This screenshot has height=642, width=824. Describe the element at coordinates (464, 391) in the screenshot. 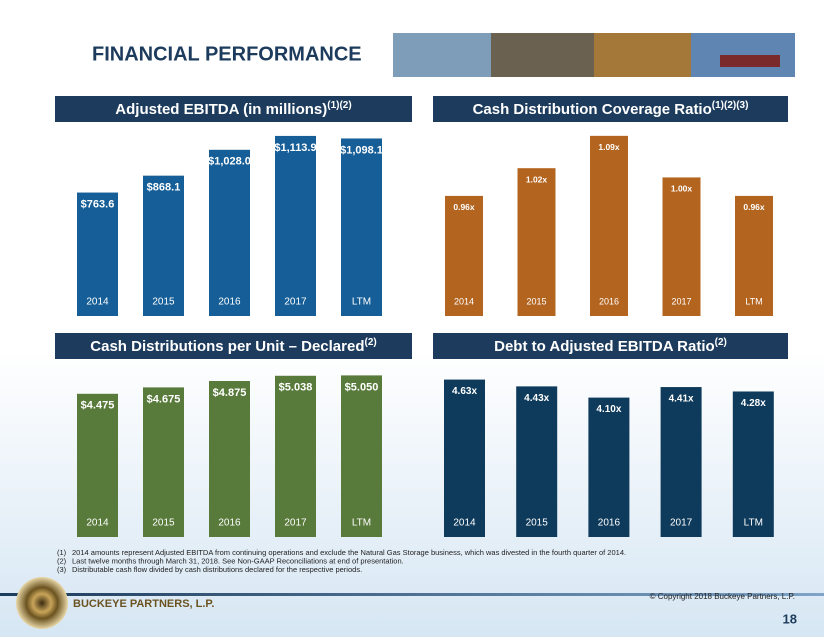

I see `value-label: 4.63x` at that location.